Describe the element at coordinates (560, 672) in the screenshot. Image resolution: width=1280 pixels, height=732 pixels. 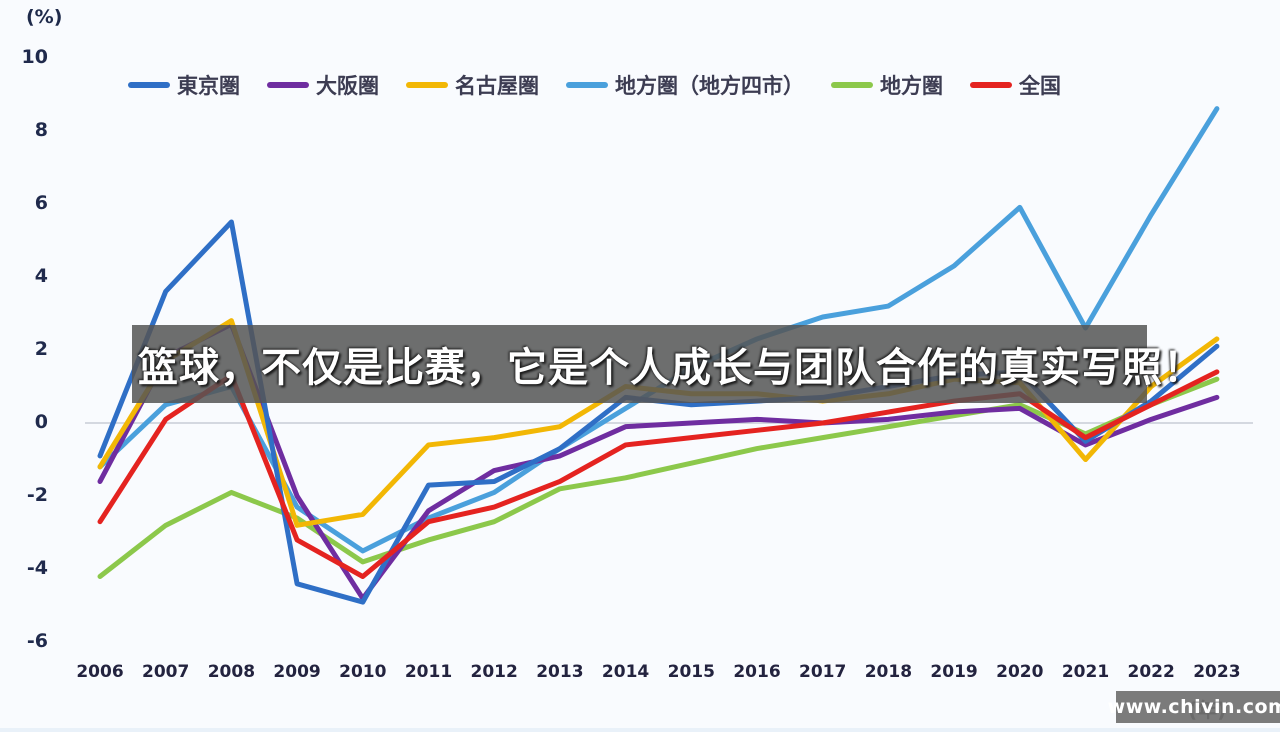
I see `x-tick-2013: 2013` at that location.